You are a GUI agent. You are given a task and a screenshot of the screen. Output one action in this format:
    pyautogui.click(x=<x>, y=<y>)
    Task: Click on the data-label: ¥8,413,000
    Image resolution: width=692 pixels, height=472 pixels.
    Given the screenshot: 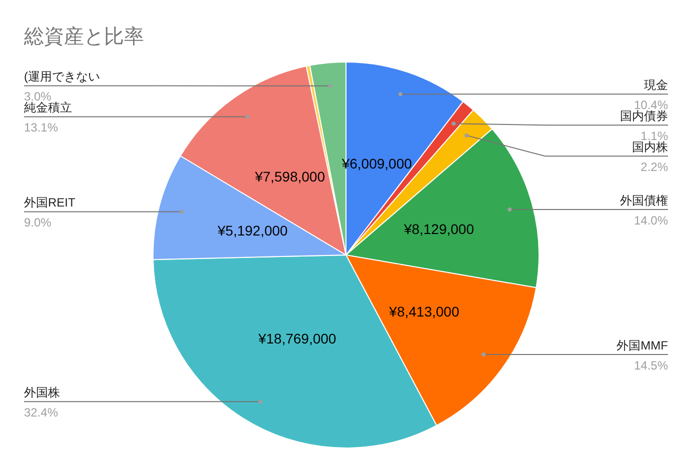 What is the action you would take?
    pyautogui.click(x=424, y=312)
    